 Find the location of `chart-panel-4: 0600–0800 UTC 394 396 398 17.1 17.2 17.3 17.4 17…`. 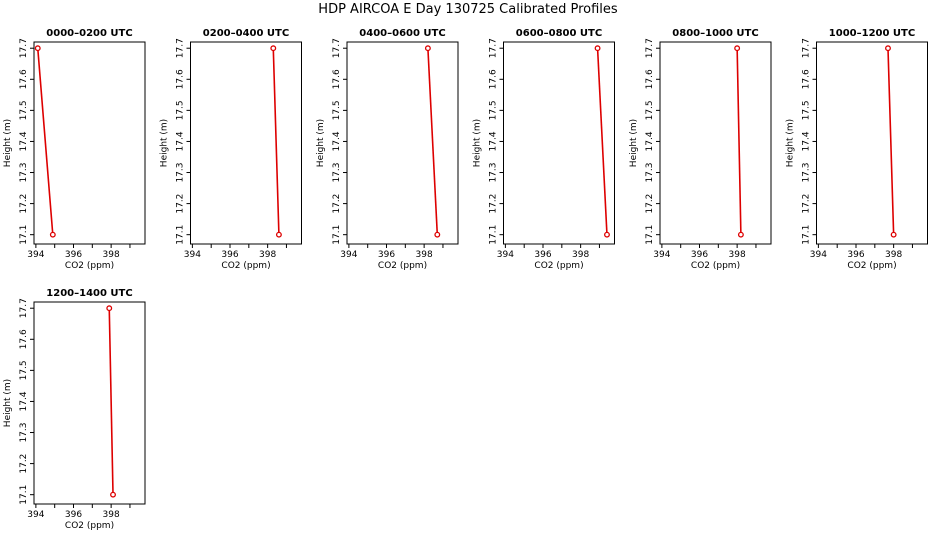

chart-panel-4: 0600–0800 UTC 394 396 398 17.1 17.2 17.3 17.4 17… is located at coordinates (544, 149).